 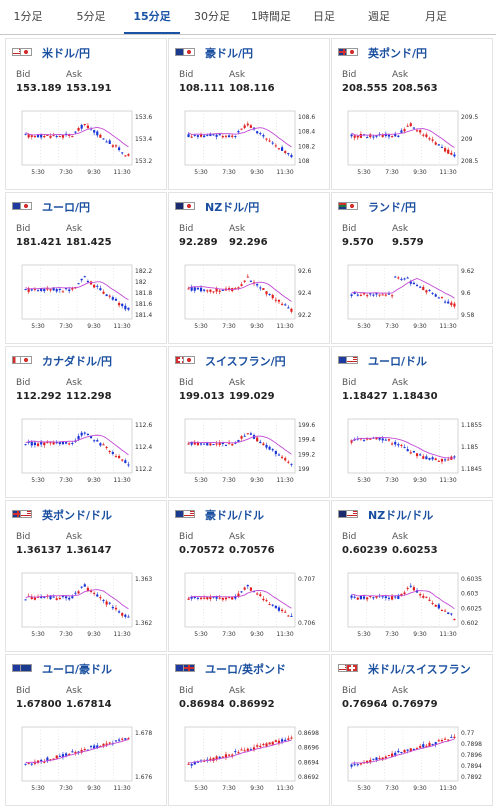 What do you see at coordinates (256, 298) in the screenshot?
I see `mini-chart: 92.6 92.4 92.2 5:30 7:30 9:30 11:30` at bounding box center [256, 298].